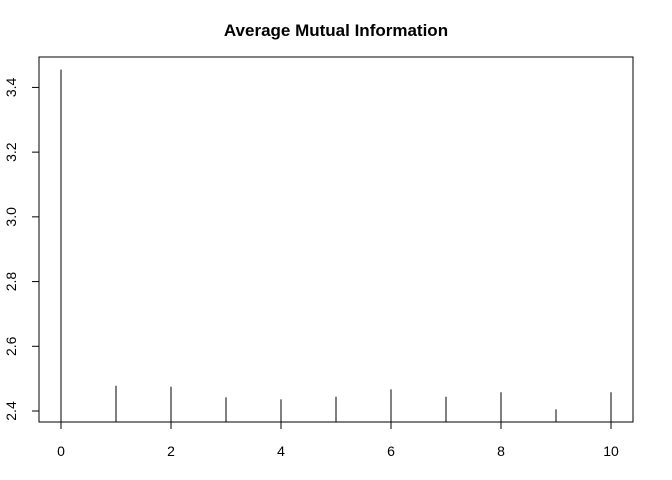 The height and width of the screenshot is (480, 672). I want to click on x-tick-label: 10, so click(611, 451).